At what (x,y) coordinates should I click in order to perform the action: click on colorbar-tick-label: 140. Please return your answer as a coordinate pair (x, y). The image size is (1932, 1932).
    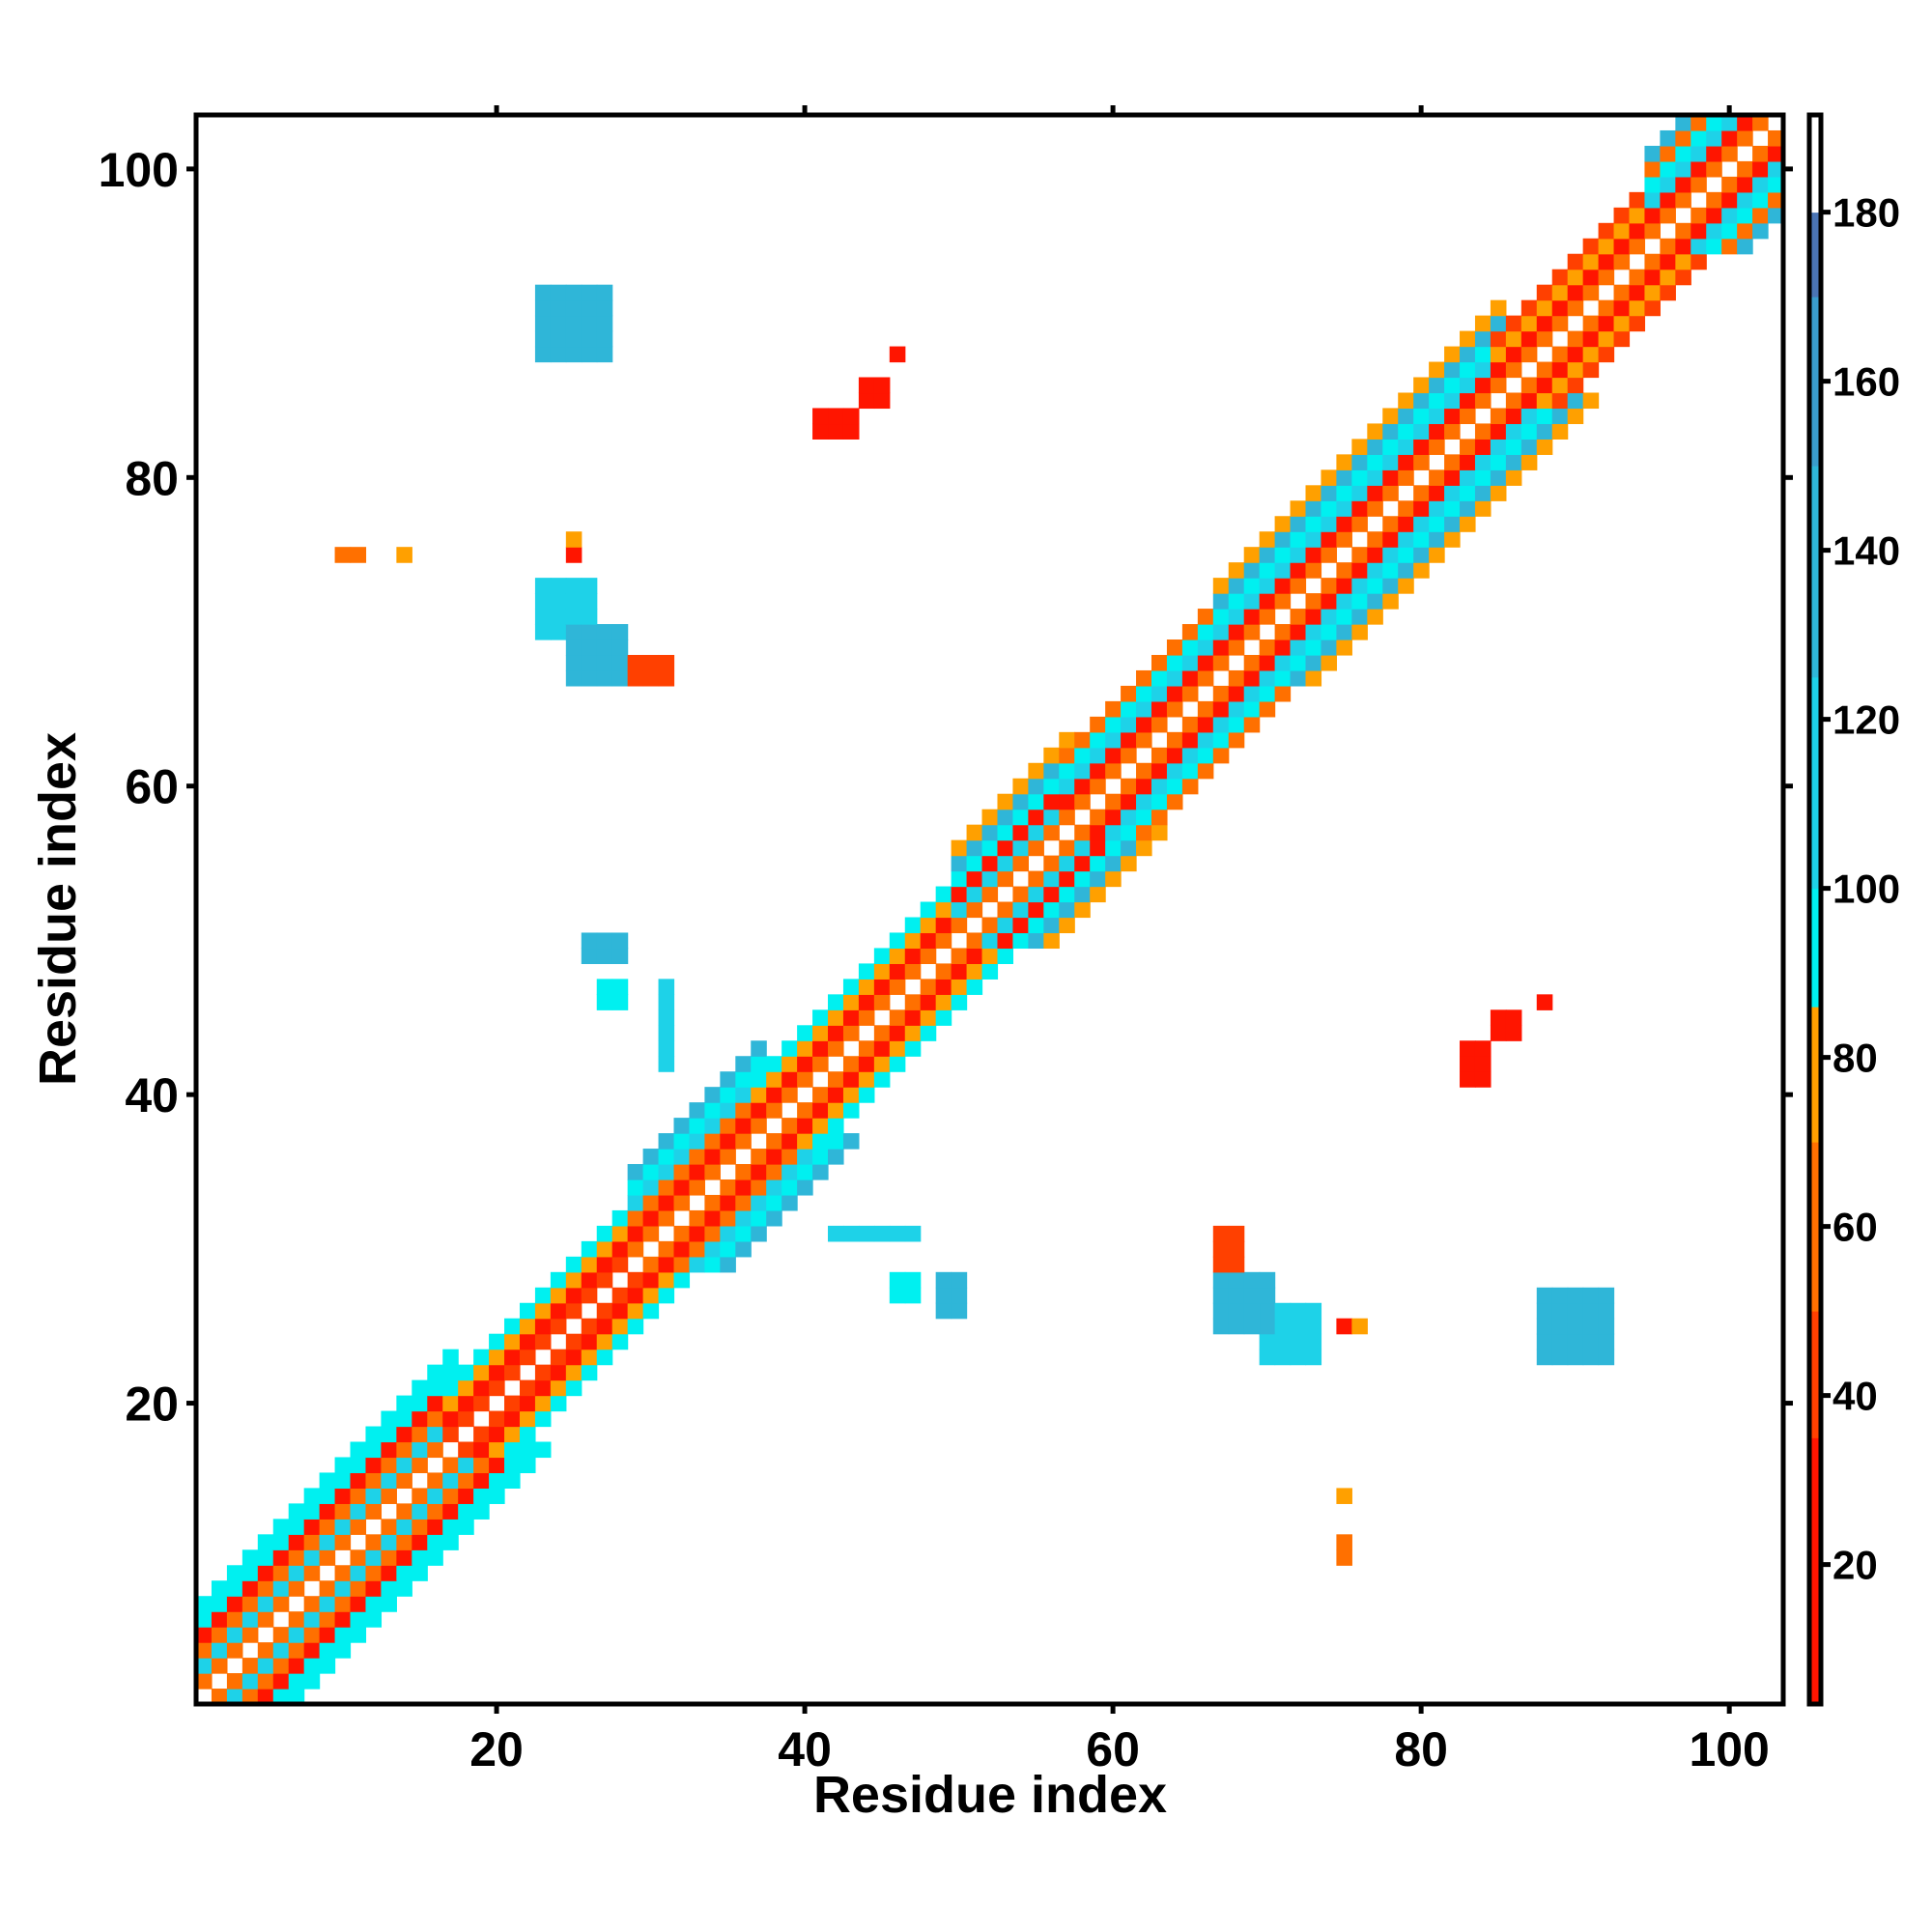
    Looking at the image, I should click on (1866, 551).